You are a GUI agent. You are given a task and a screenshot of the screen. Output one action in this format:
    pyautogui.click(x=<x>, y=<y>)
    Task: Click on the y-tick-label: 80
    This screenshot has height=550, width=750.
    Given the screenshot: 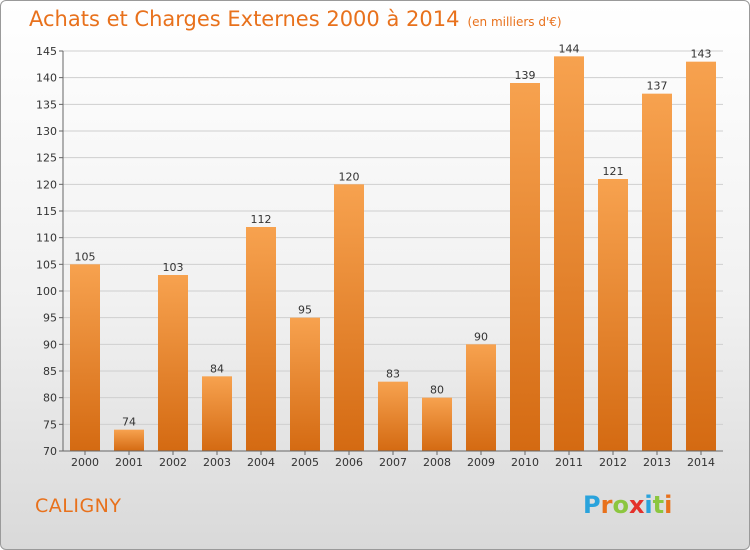 What is the action you would take?
    pyautogui.click(x=50, y=398)
    